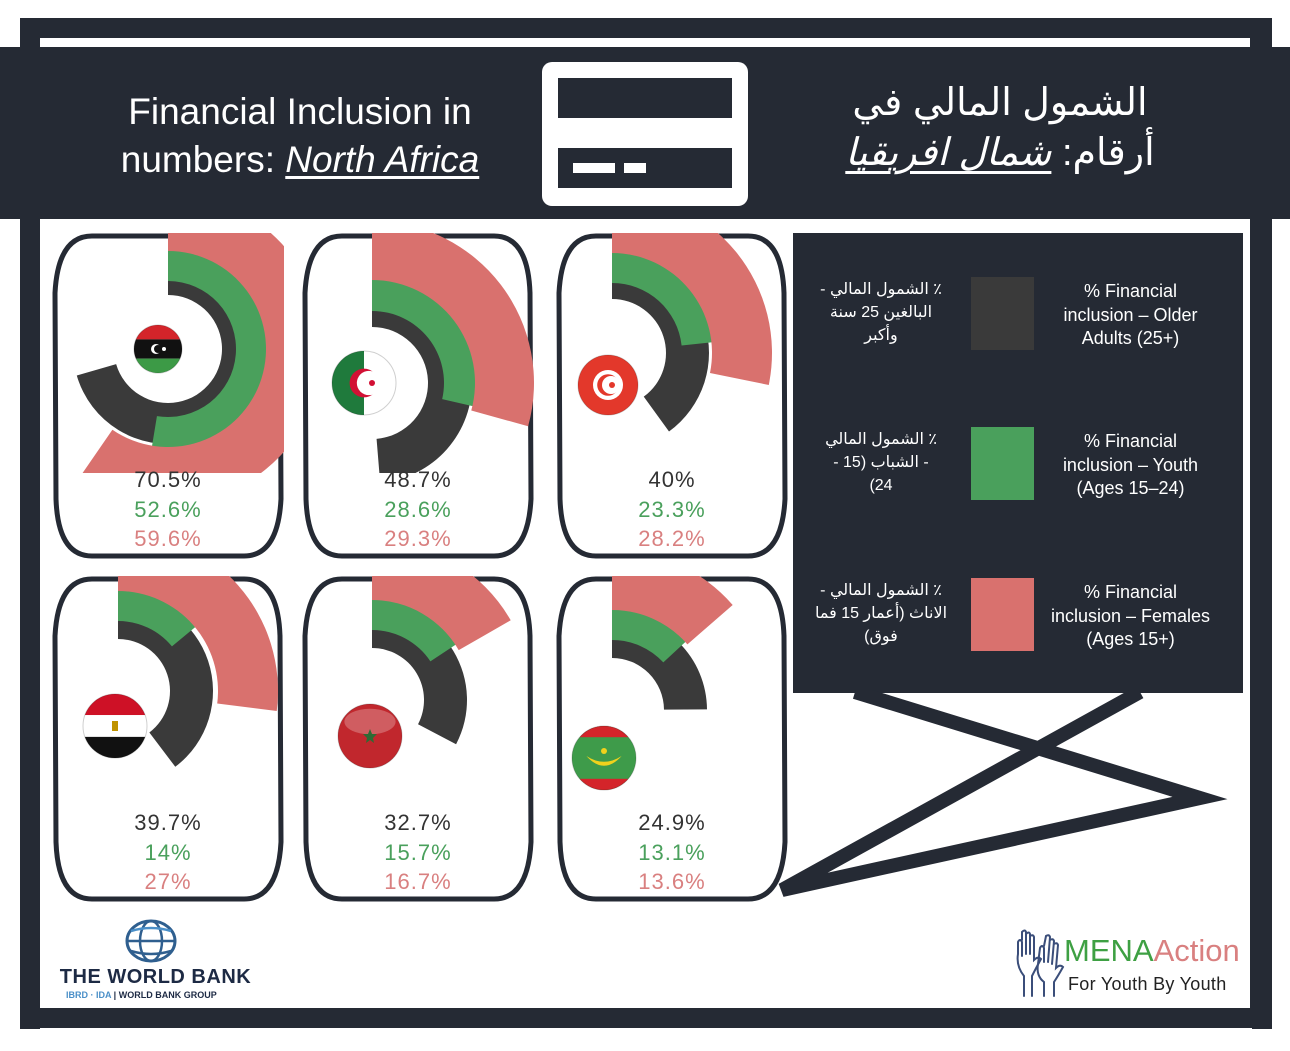 This screenshot has width=1290, height=1051. I want to click on legend-label-ar: ٪ الشمول المالي - الشباب (15 -24), so click(881, 462).